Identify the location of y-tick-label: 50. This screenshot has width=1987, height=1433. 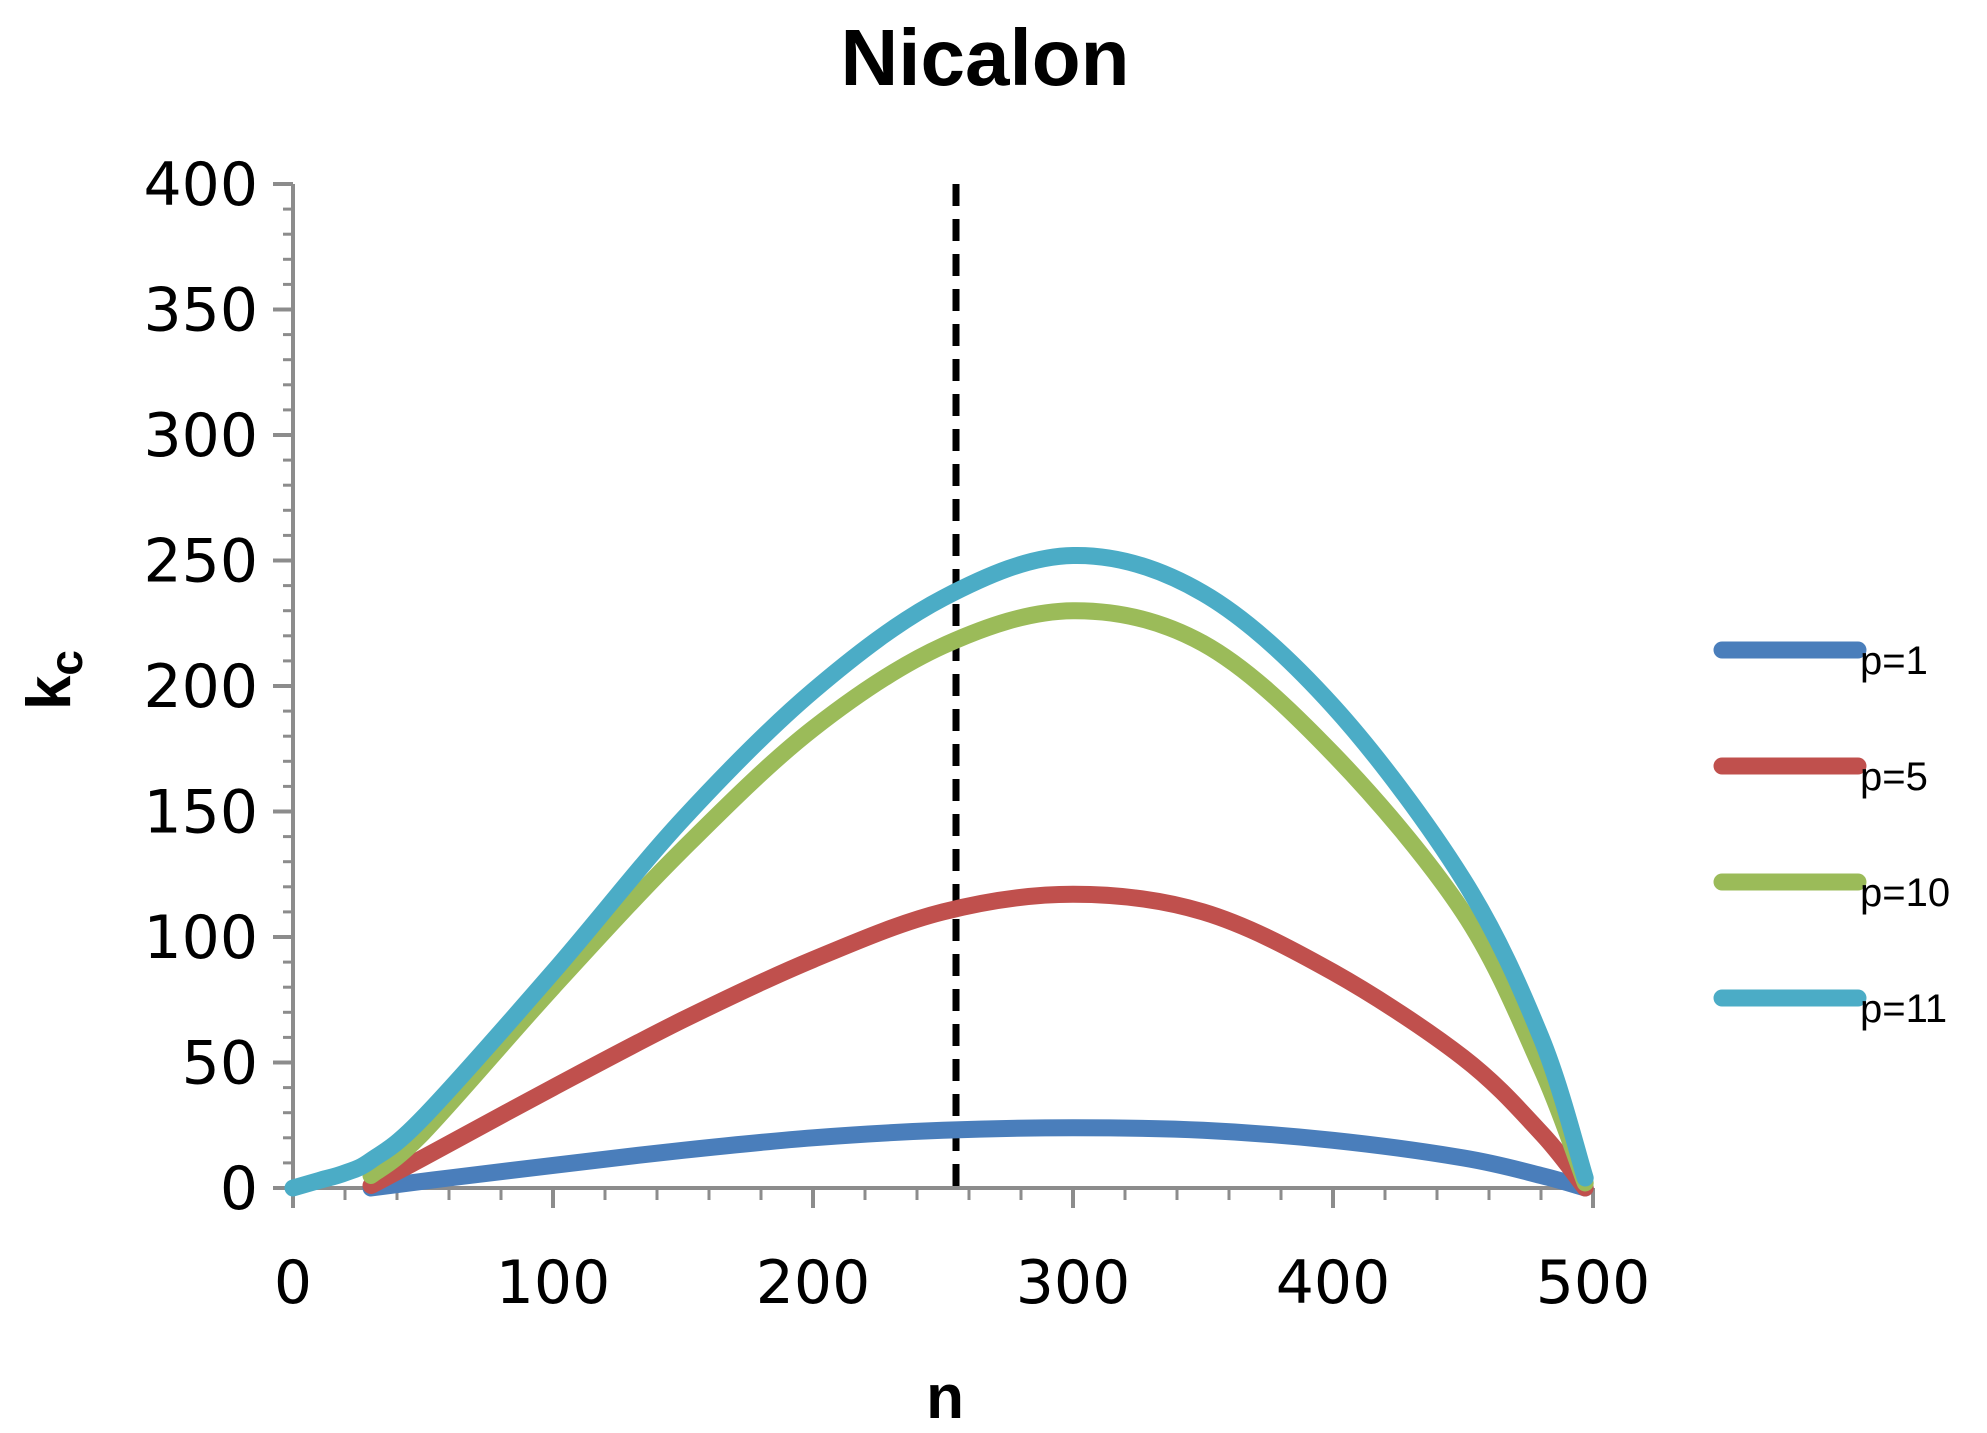
(220, 1064).